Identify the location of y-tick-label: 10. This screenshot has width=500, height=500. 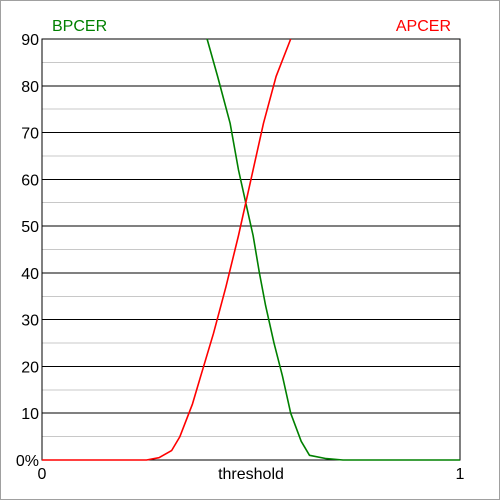
(30, 414).